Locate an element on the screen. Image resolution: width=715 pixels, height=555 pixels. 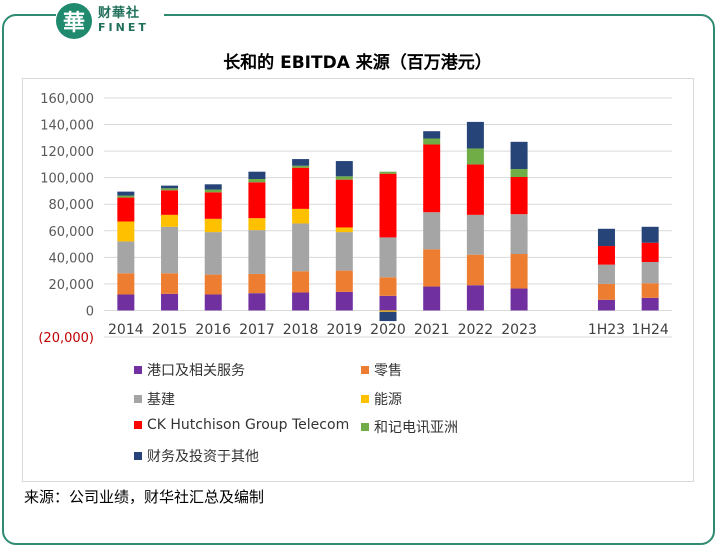
legend-item: 财务及投资于其他 is located at coordinates (196, 456).